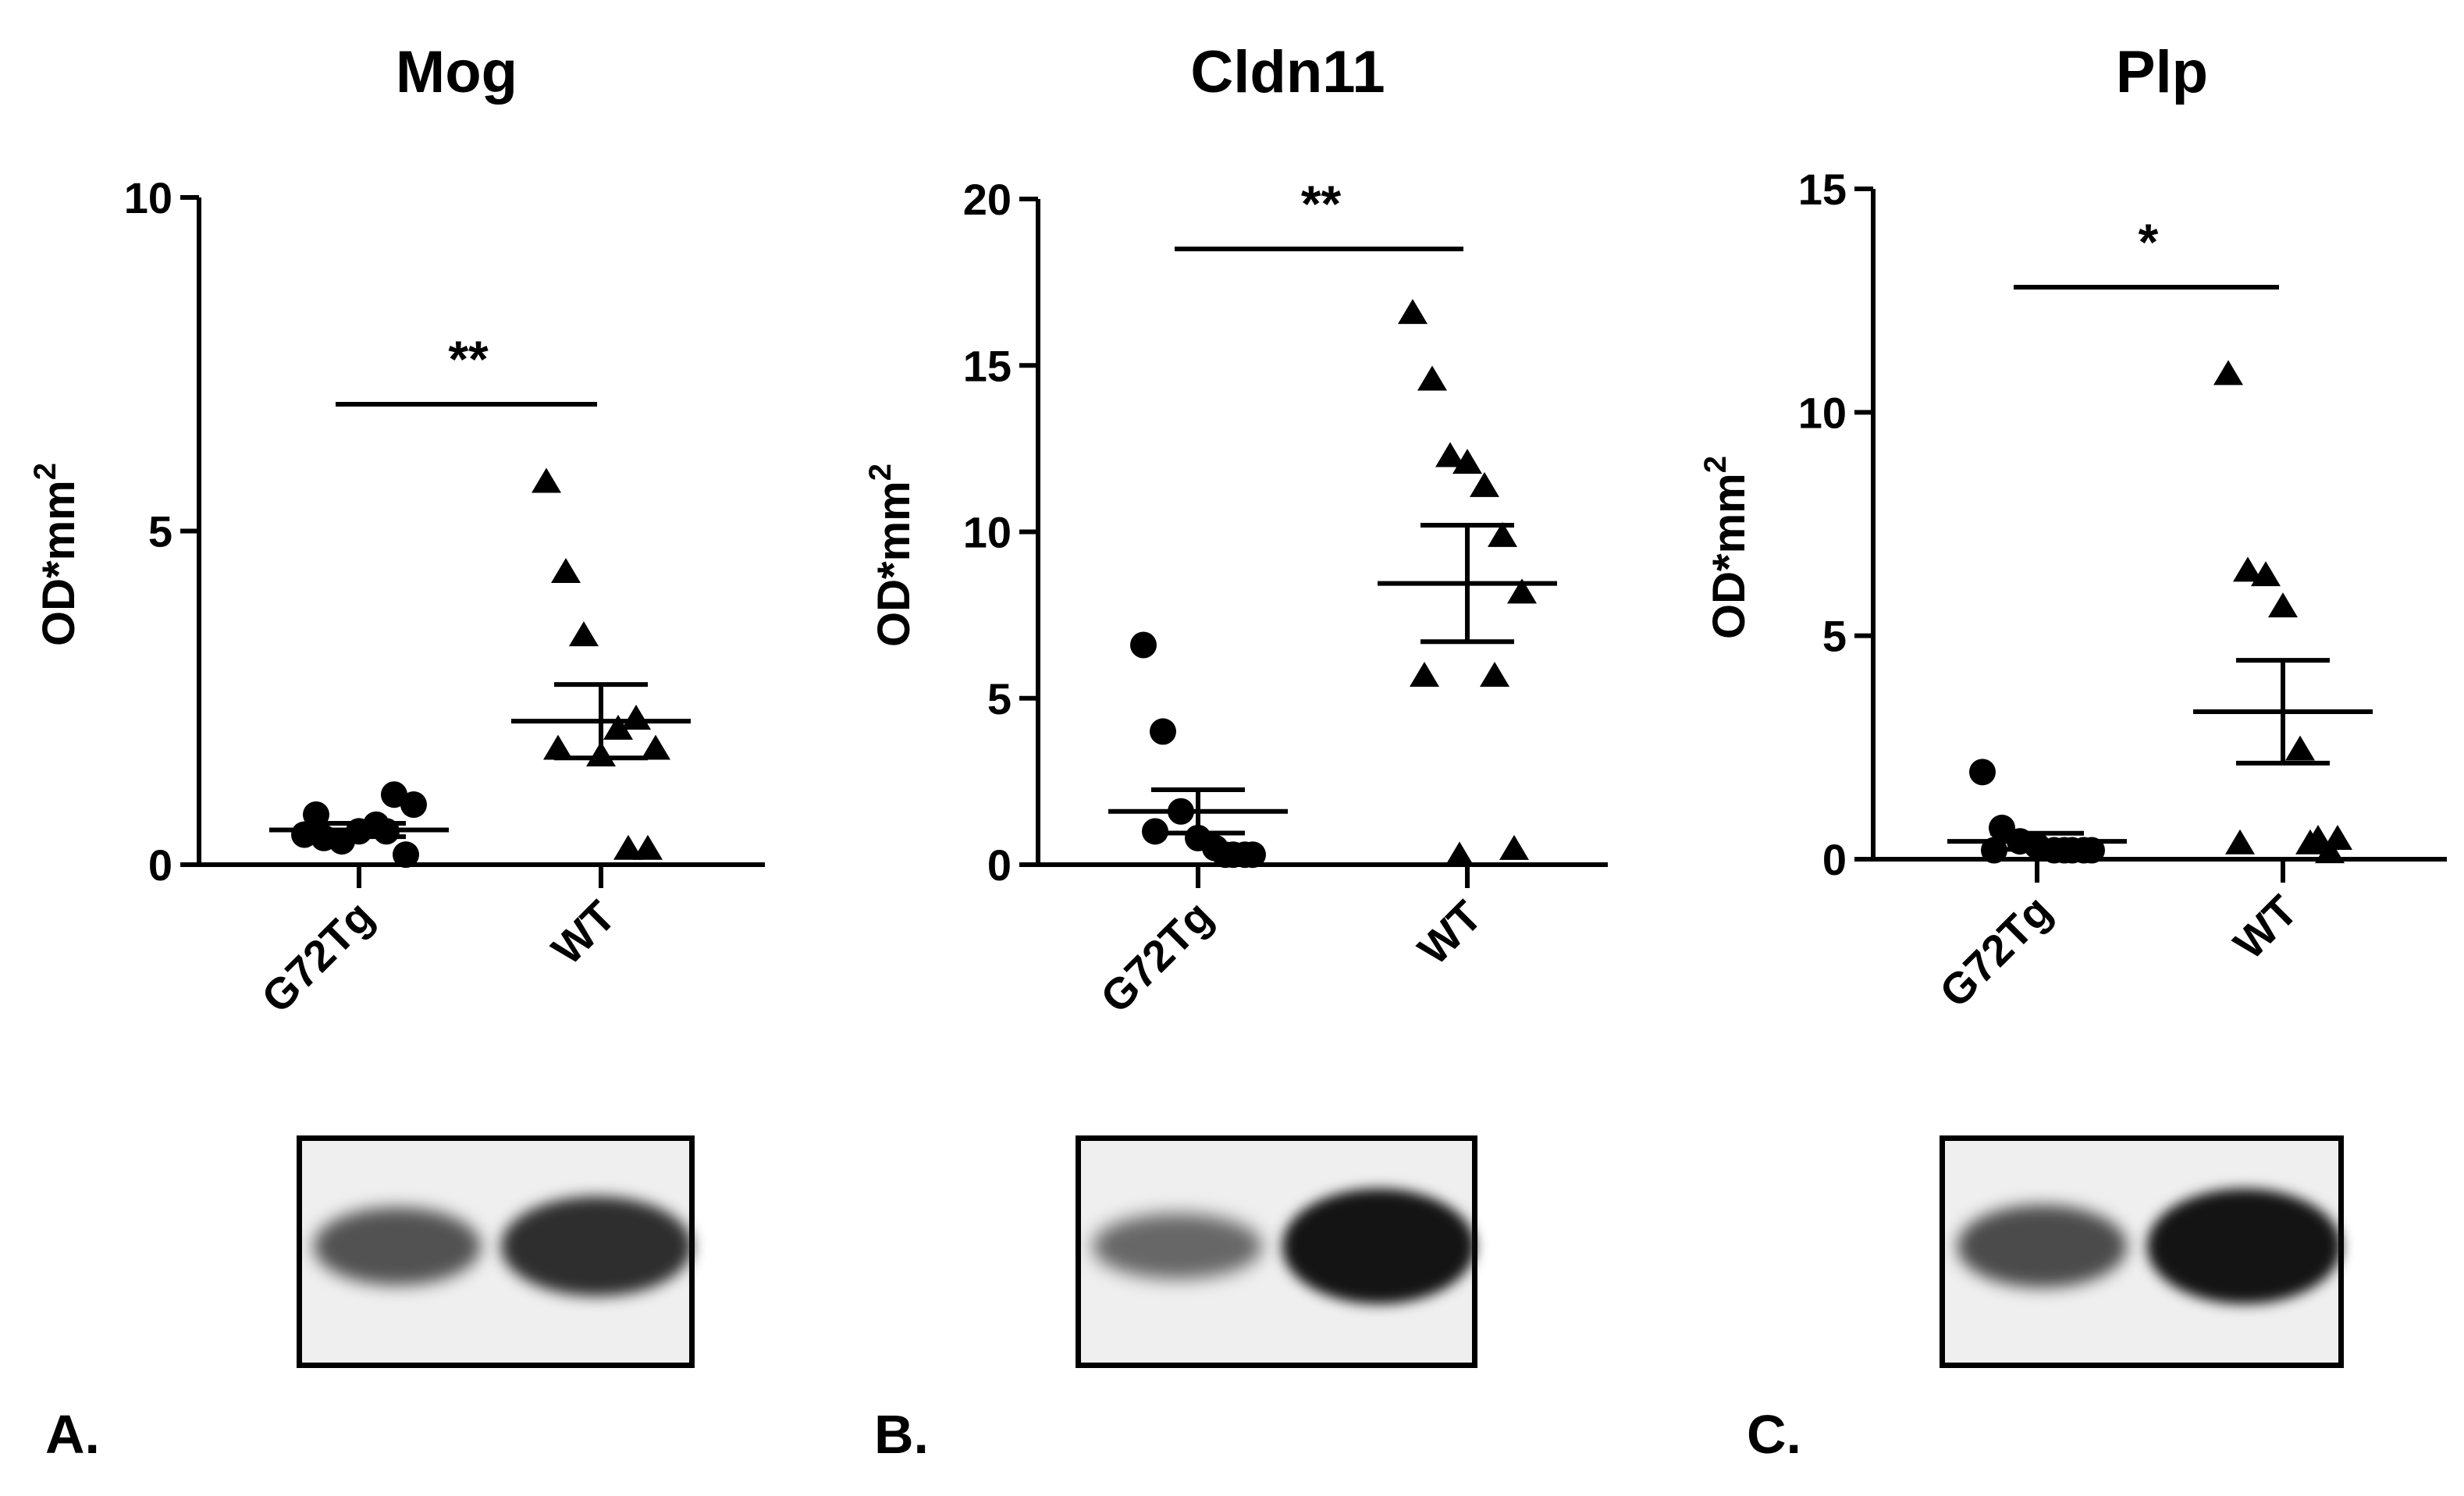 Image resolution: width=2464 pixels, height=1496 pixels. Describe the element at coordinates (987, 199) in the screenshot. I see `y-tick-label: 20` at that location.